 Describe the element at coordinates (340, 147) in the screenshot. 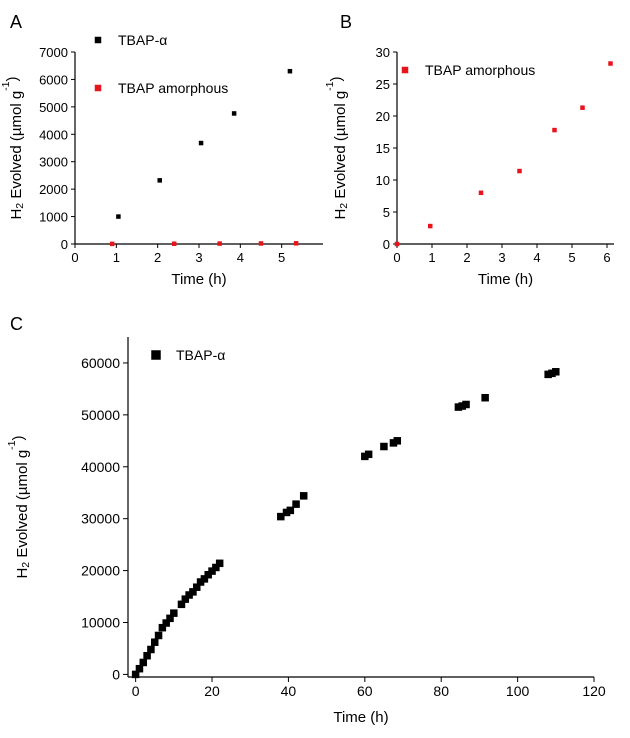

I see `panel-b-y-axis-title-part: Evolved (µmol g` at that location.